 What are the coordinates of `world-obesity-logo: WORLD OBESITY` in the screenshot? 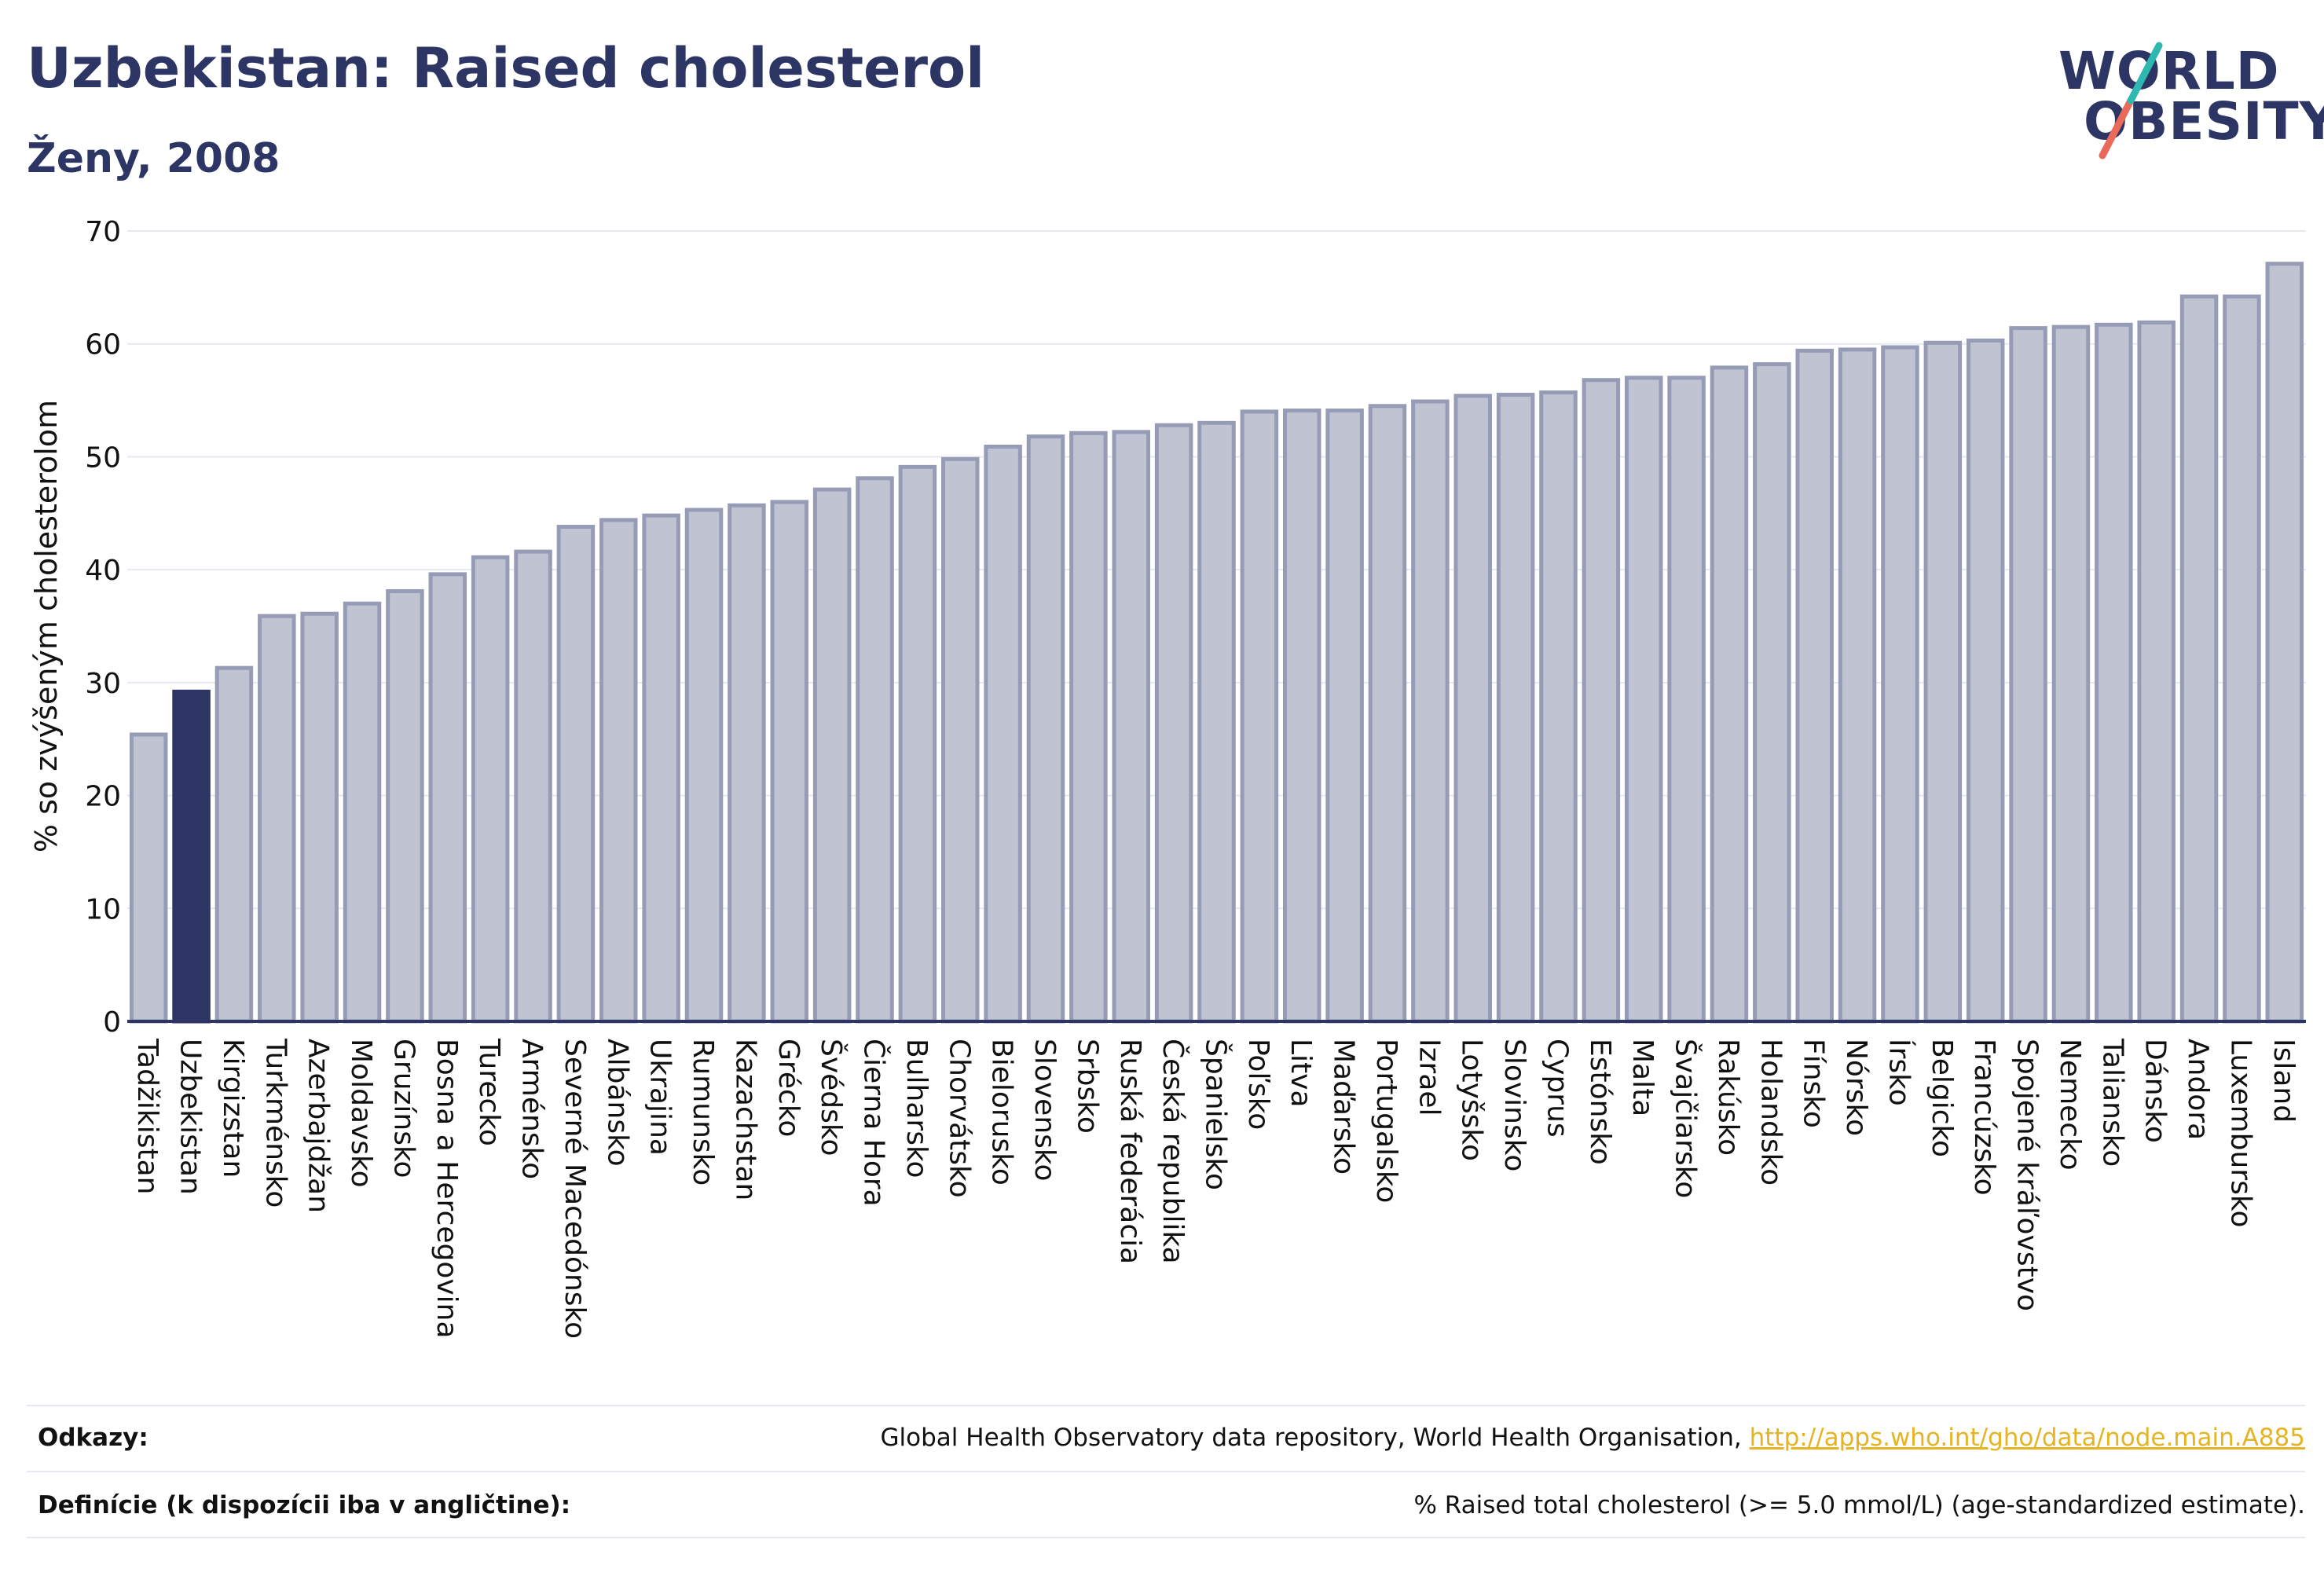 It's located at (2191, 95).